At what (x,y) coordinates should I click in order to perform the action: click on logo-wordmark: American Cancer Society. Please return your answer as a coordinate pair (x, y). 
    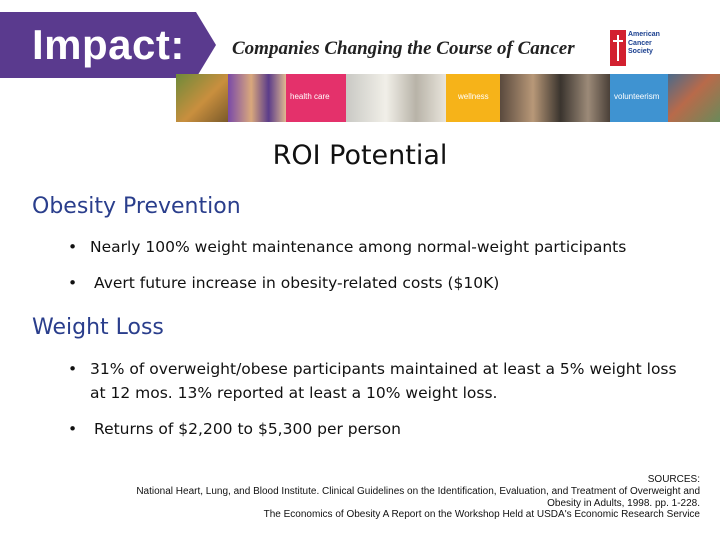
    Looking at the image, I should click on (651, 44).